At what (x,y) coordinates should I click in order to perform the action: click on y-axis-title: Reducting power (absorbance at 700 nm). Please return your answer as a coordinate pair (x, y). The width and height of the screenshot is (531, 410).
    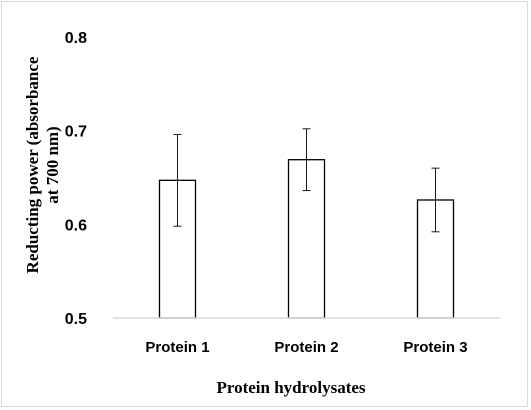
    Looking at the image, I should click on (42, 164).